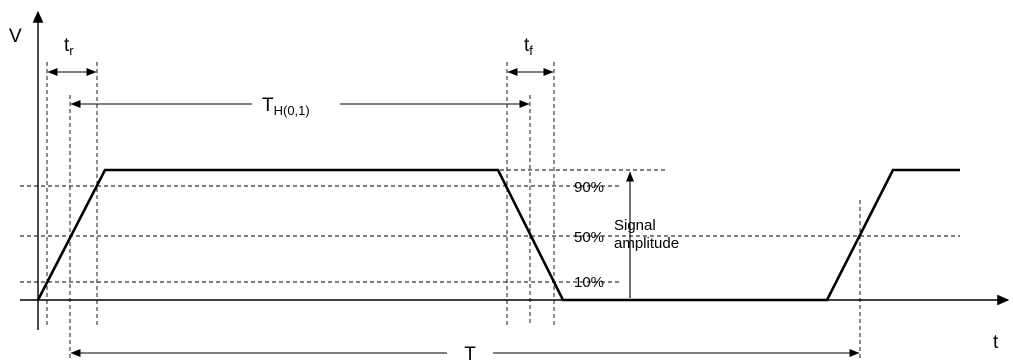 This screenshot has height=361, width=1013. Describe the element at coordinates (15, 36) in the screenshot. I see `y-axis-label: V` at that location.